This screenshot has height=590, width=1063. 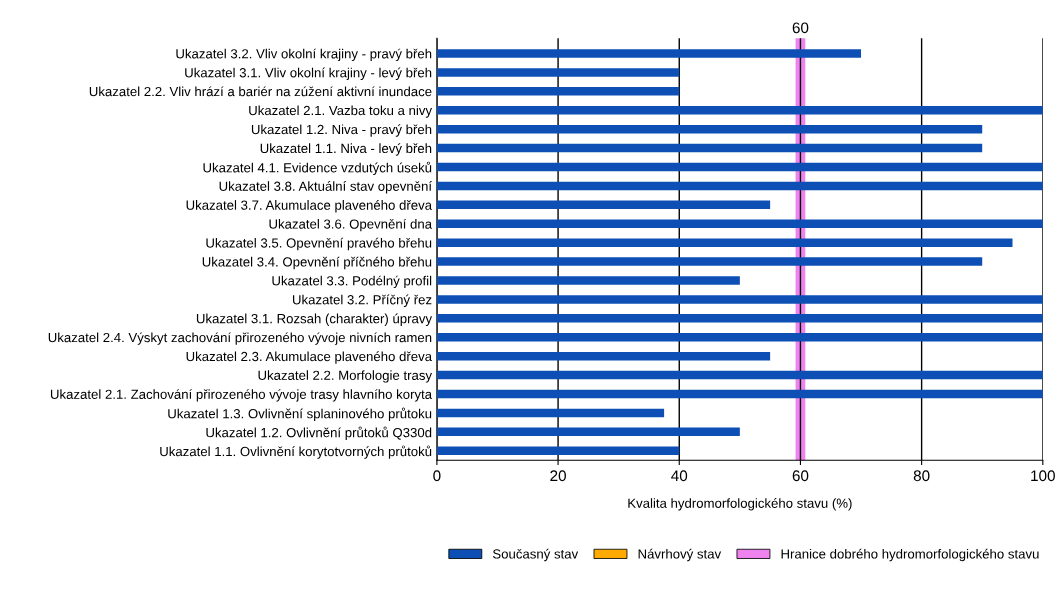 What do you see at coordinates (910, 555) in the screenshot?
I see `legend-label: Hranice dobrého hydromorfologického stavu` at bounding box center [910, 555].